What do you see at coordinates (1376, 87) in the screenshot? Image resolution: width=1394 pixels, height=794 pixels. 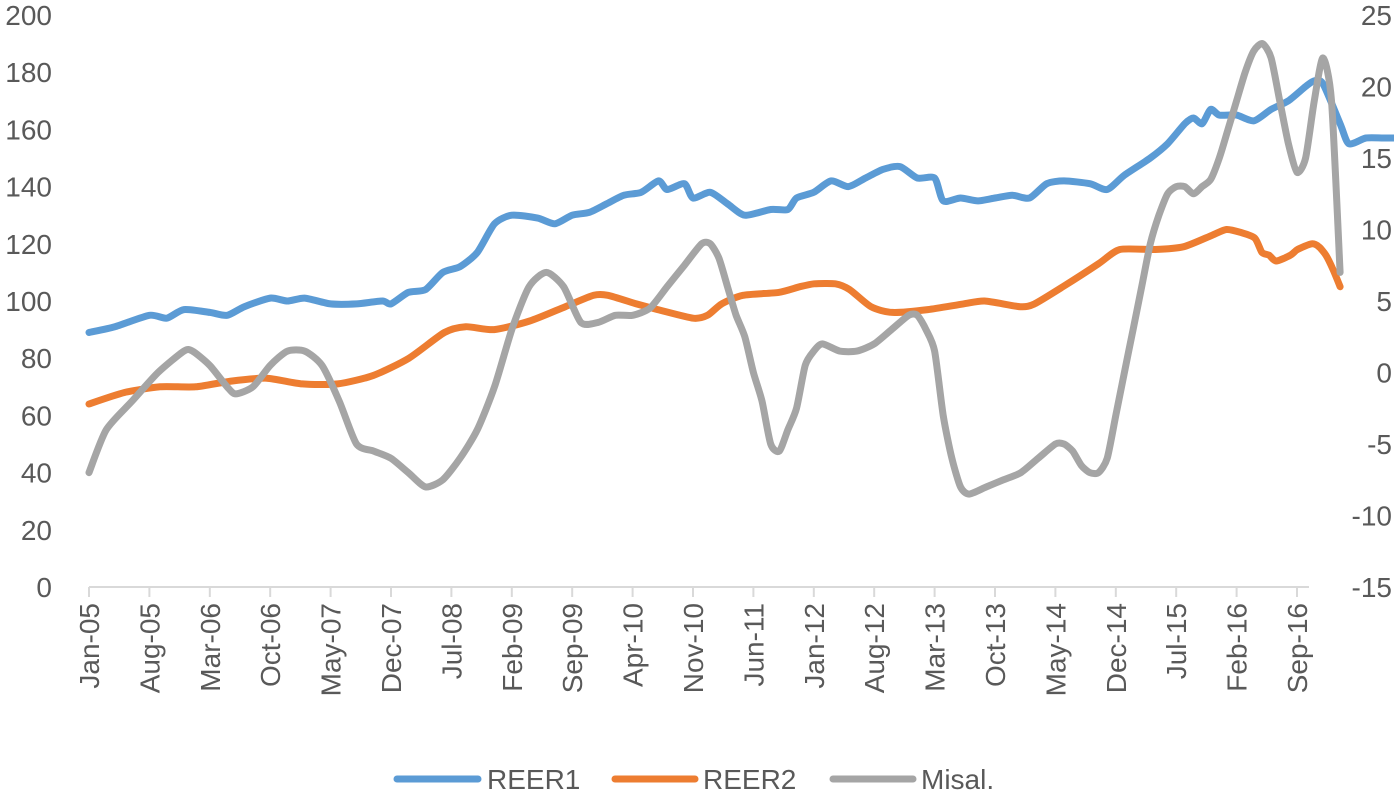 I see `y-right-tick-label: 20` at bounding box center [1376, 87].